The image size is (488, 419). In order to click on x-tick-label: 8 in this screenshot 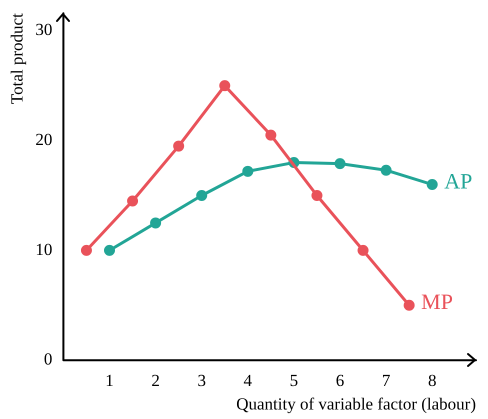, I will do `click(432, 380)`.